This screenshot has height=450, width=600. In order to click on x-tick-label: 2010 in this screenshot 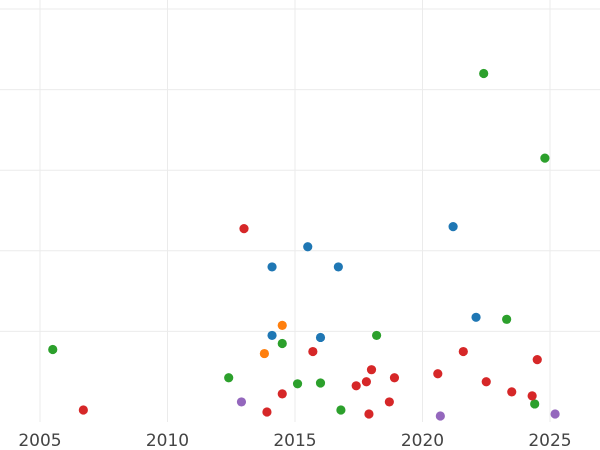, I will do `click(167, 440)`.